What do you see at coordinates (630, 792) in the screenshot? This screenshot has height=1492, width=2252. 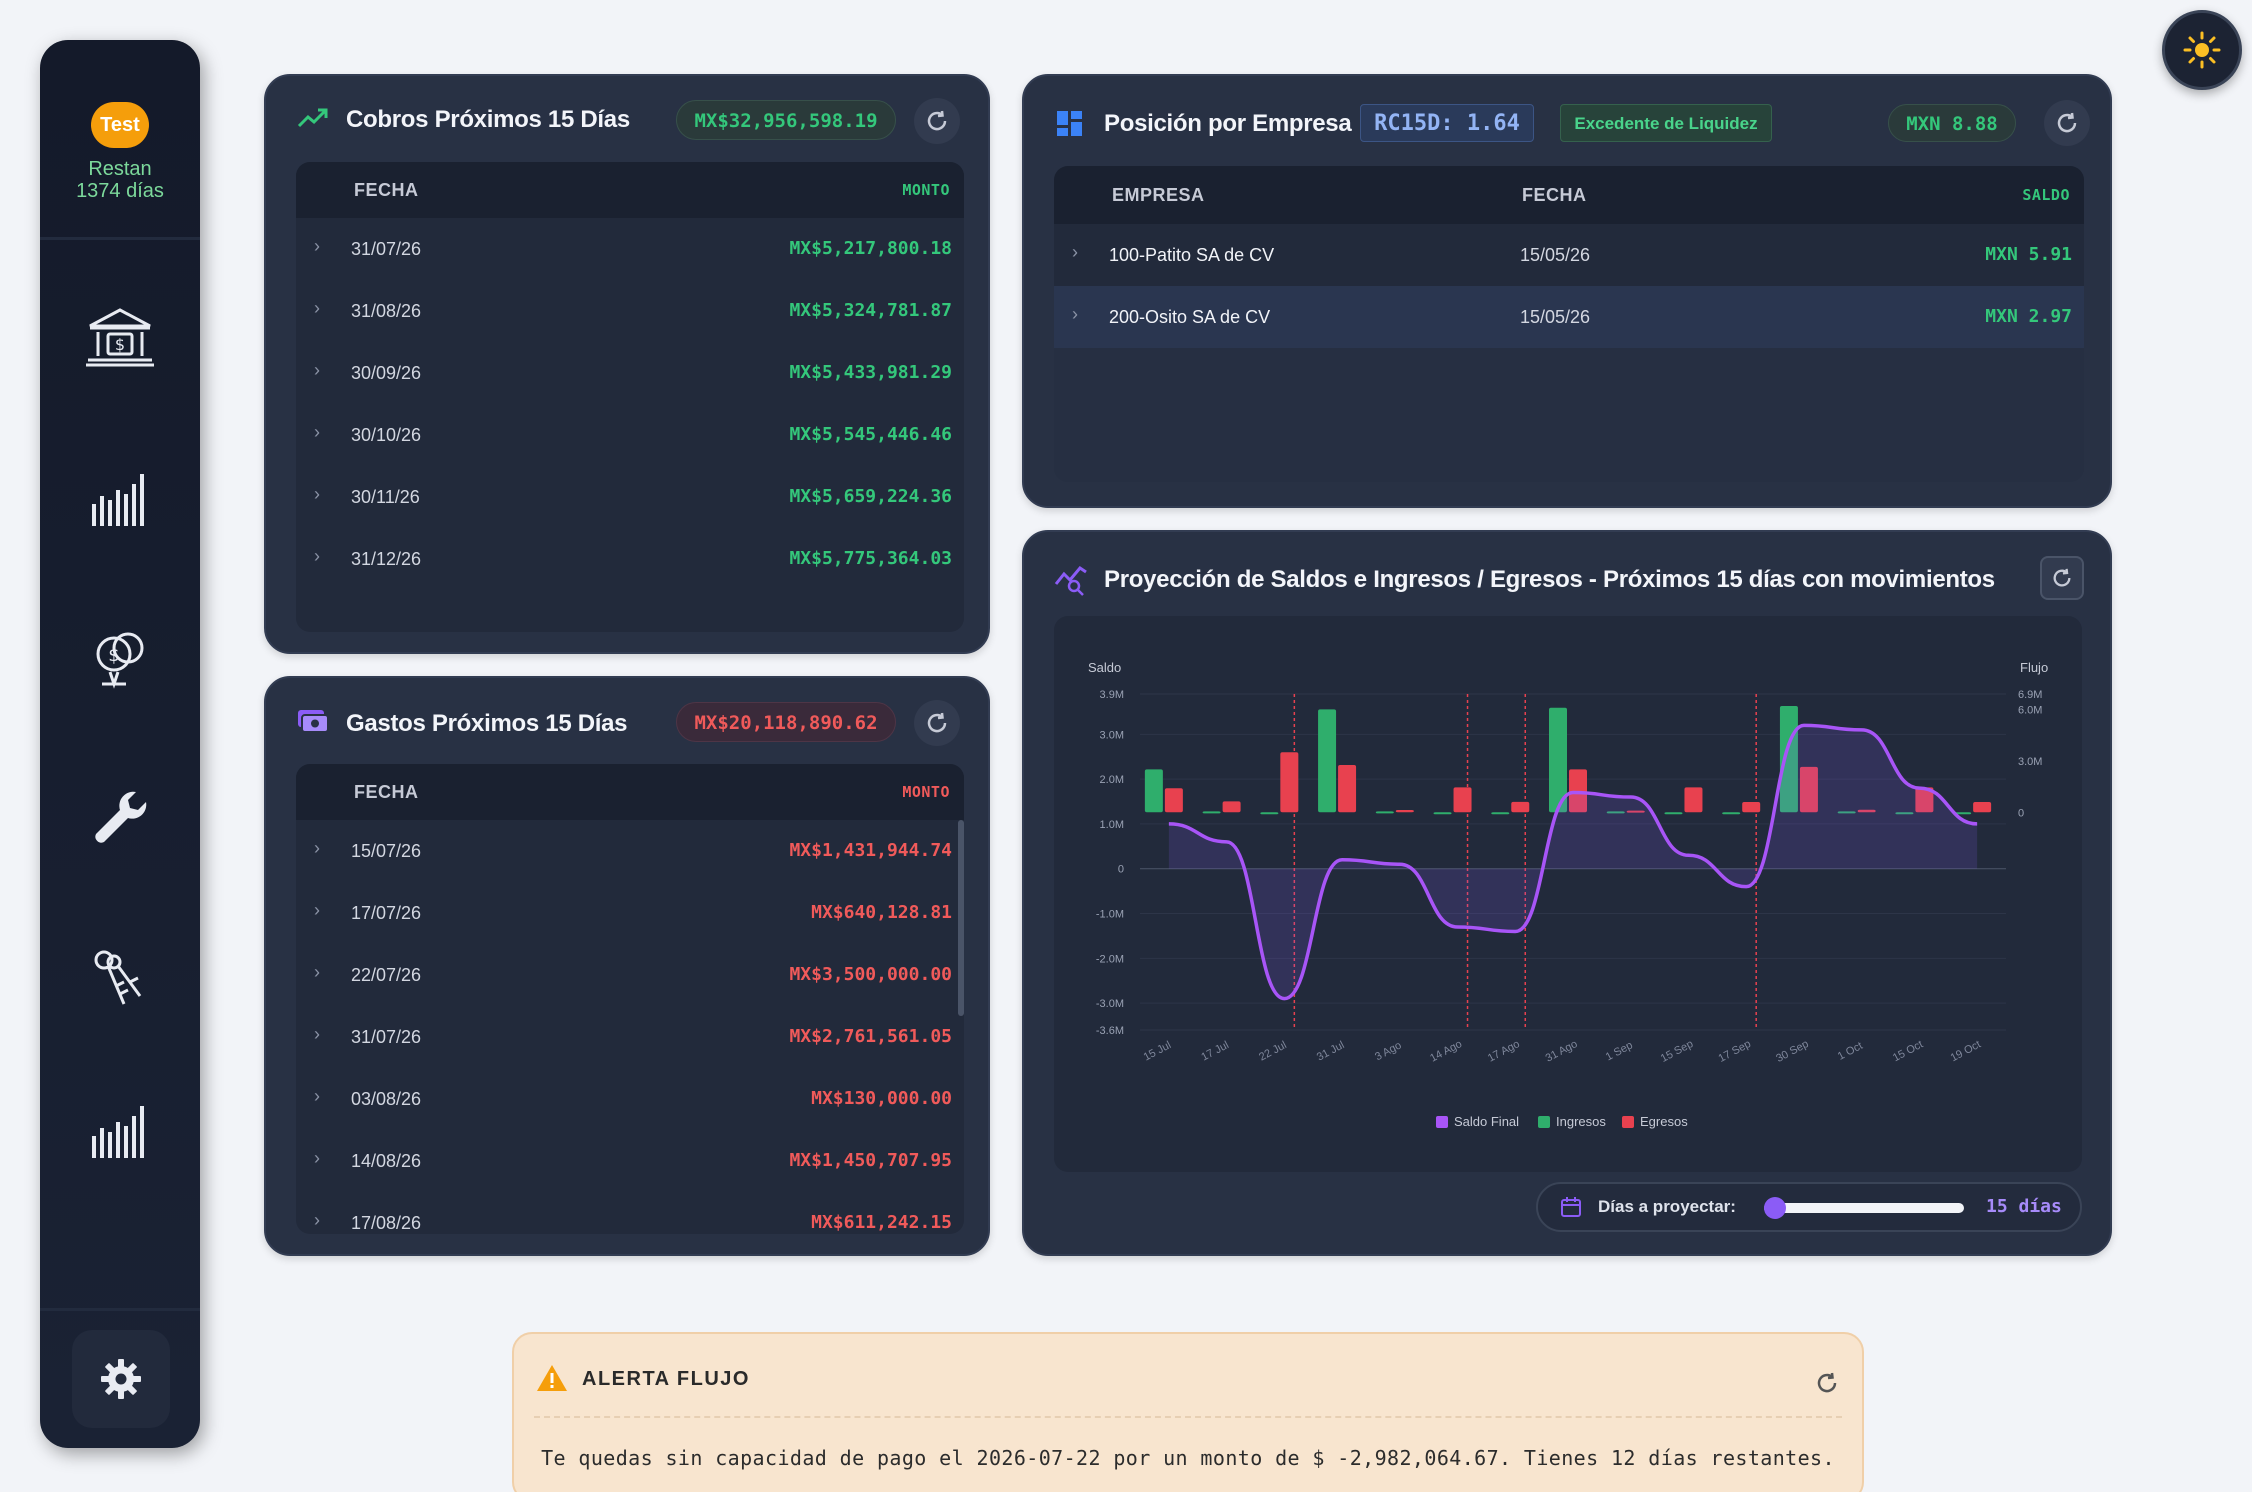 I see `gastos-table-header: FECHA MONTO` at bounding box center [630, 792].